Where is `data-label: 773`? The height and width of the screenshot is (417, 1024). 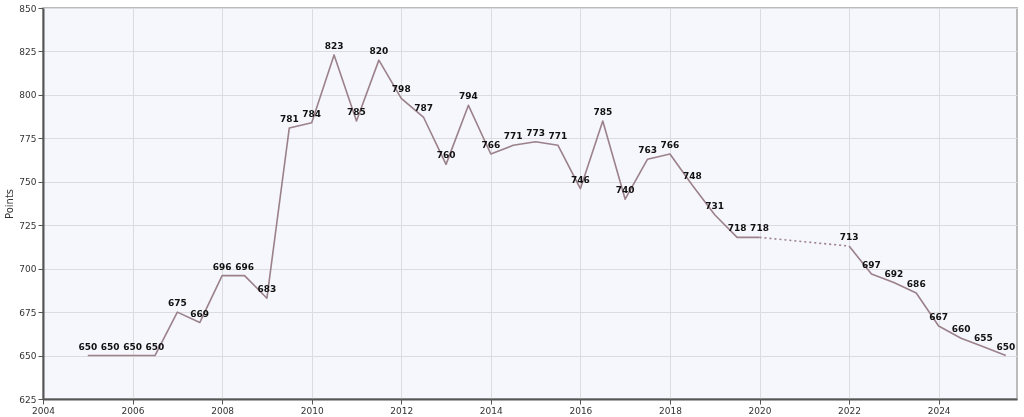
data-label: 773 is located at coordinates (535, 132).